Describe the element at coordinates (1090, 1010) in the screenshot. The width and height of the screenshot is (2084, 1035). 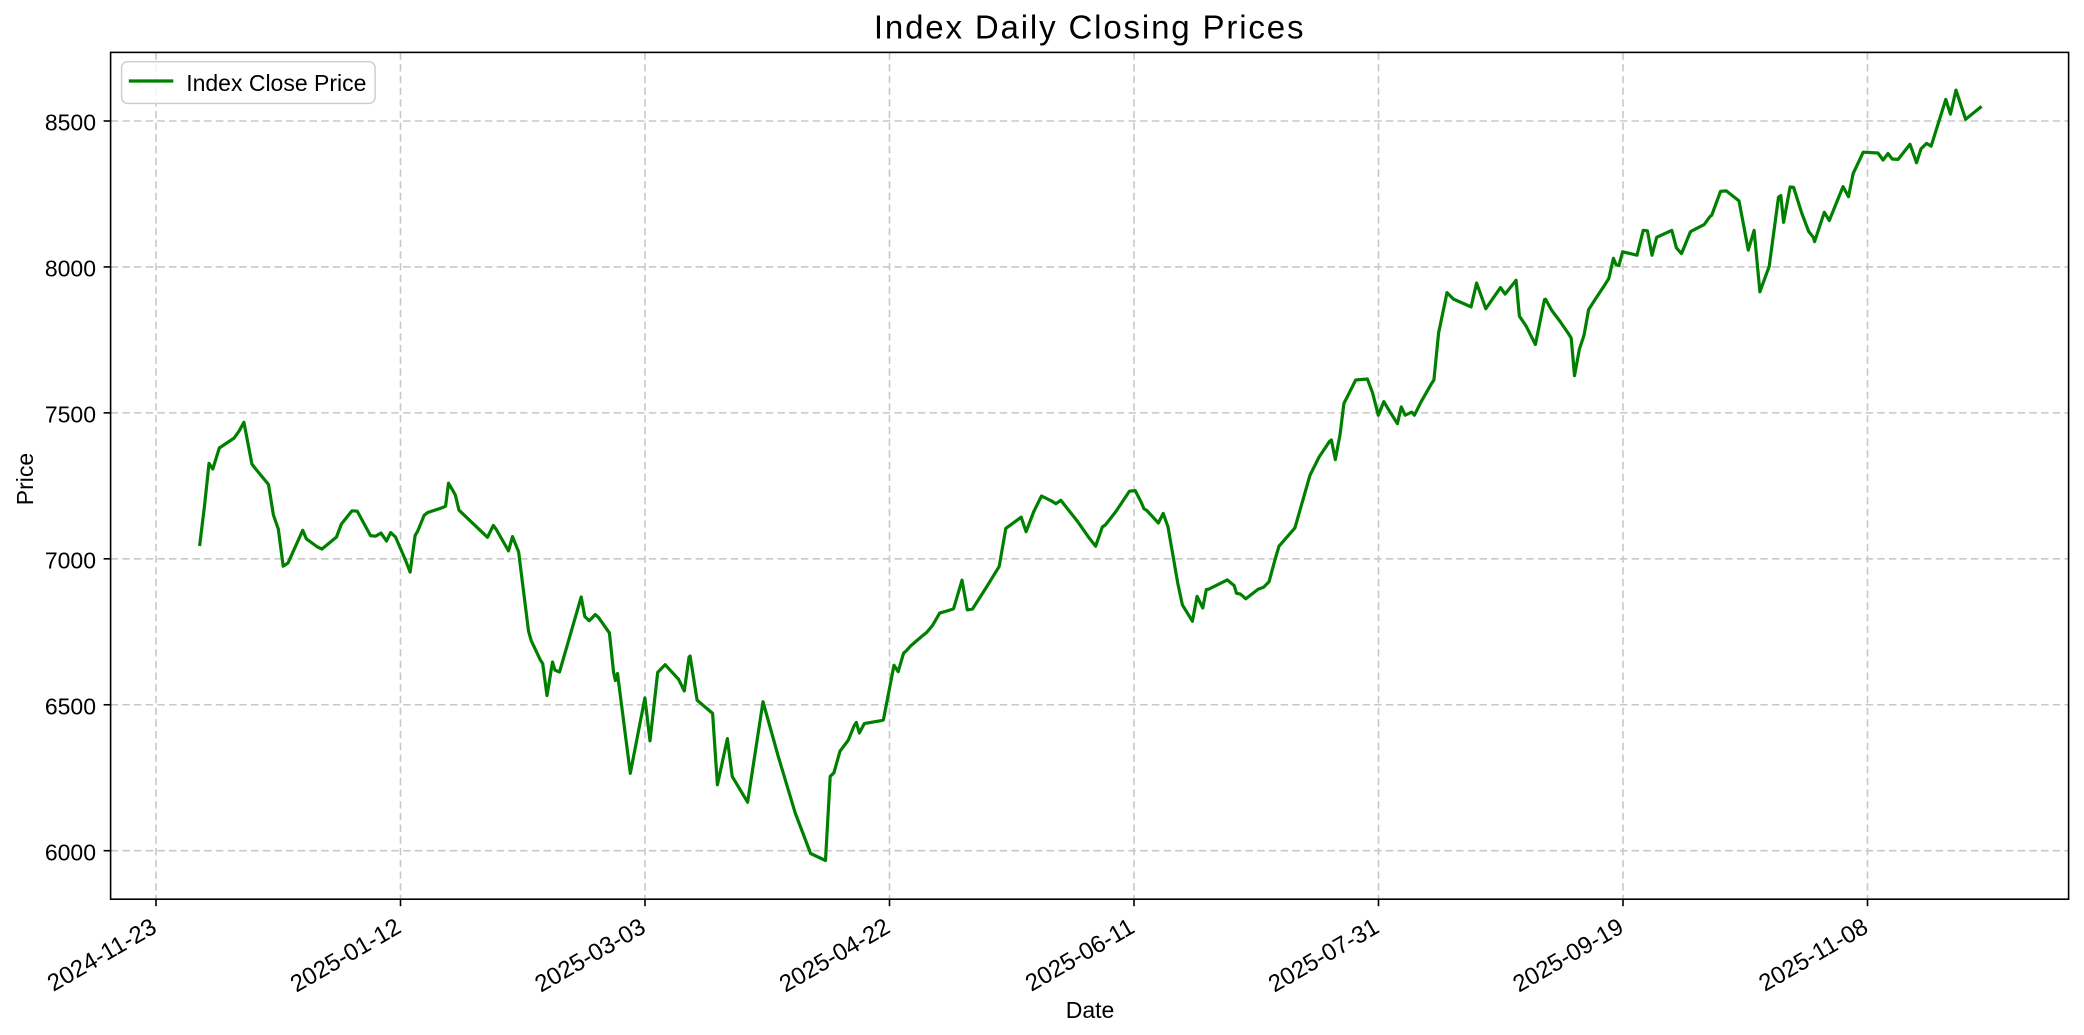
I see `svg-text: Date` at that location.